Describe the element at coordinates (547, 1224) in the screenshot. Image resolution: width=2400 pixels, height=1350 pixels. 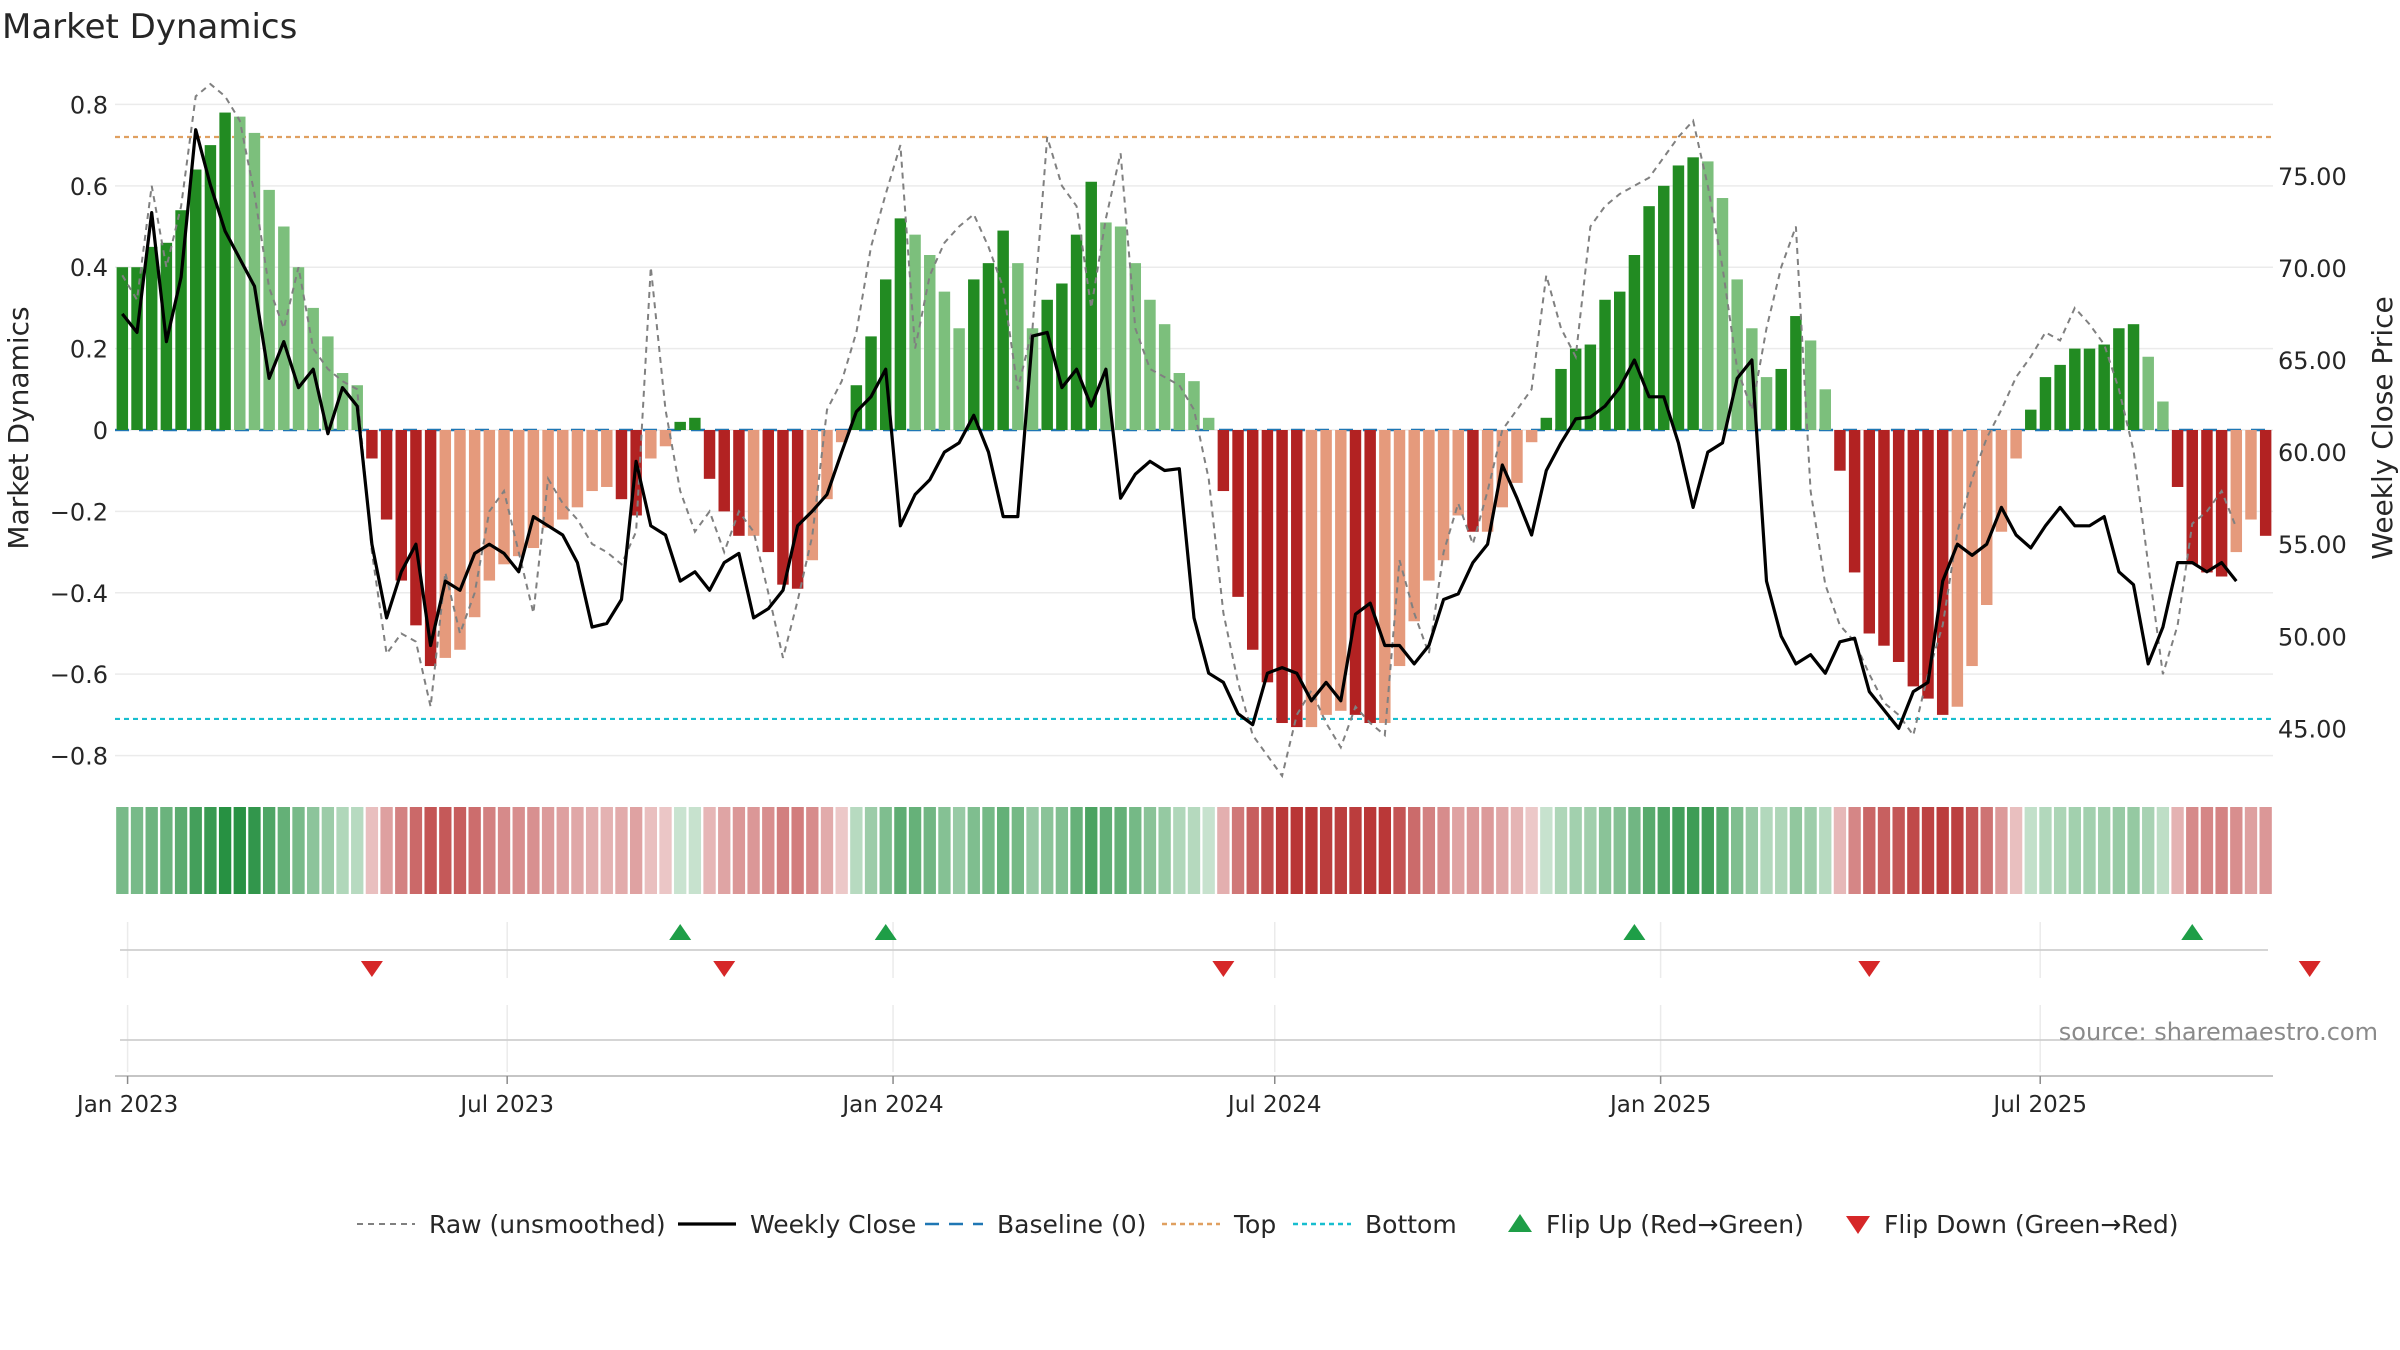
I see `legend-label-raw: Raw (unsmoothed)` at that location.